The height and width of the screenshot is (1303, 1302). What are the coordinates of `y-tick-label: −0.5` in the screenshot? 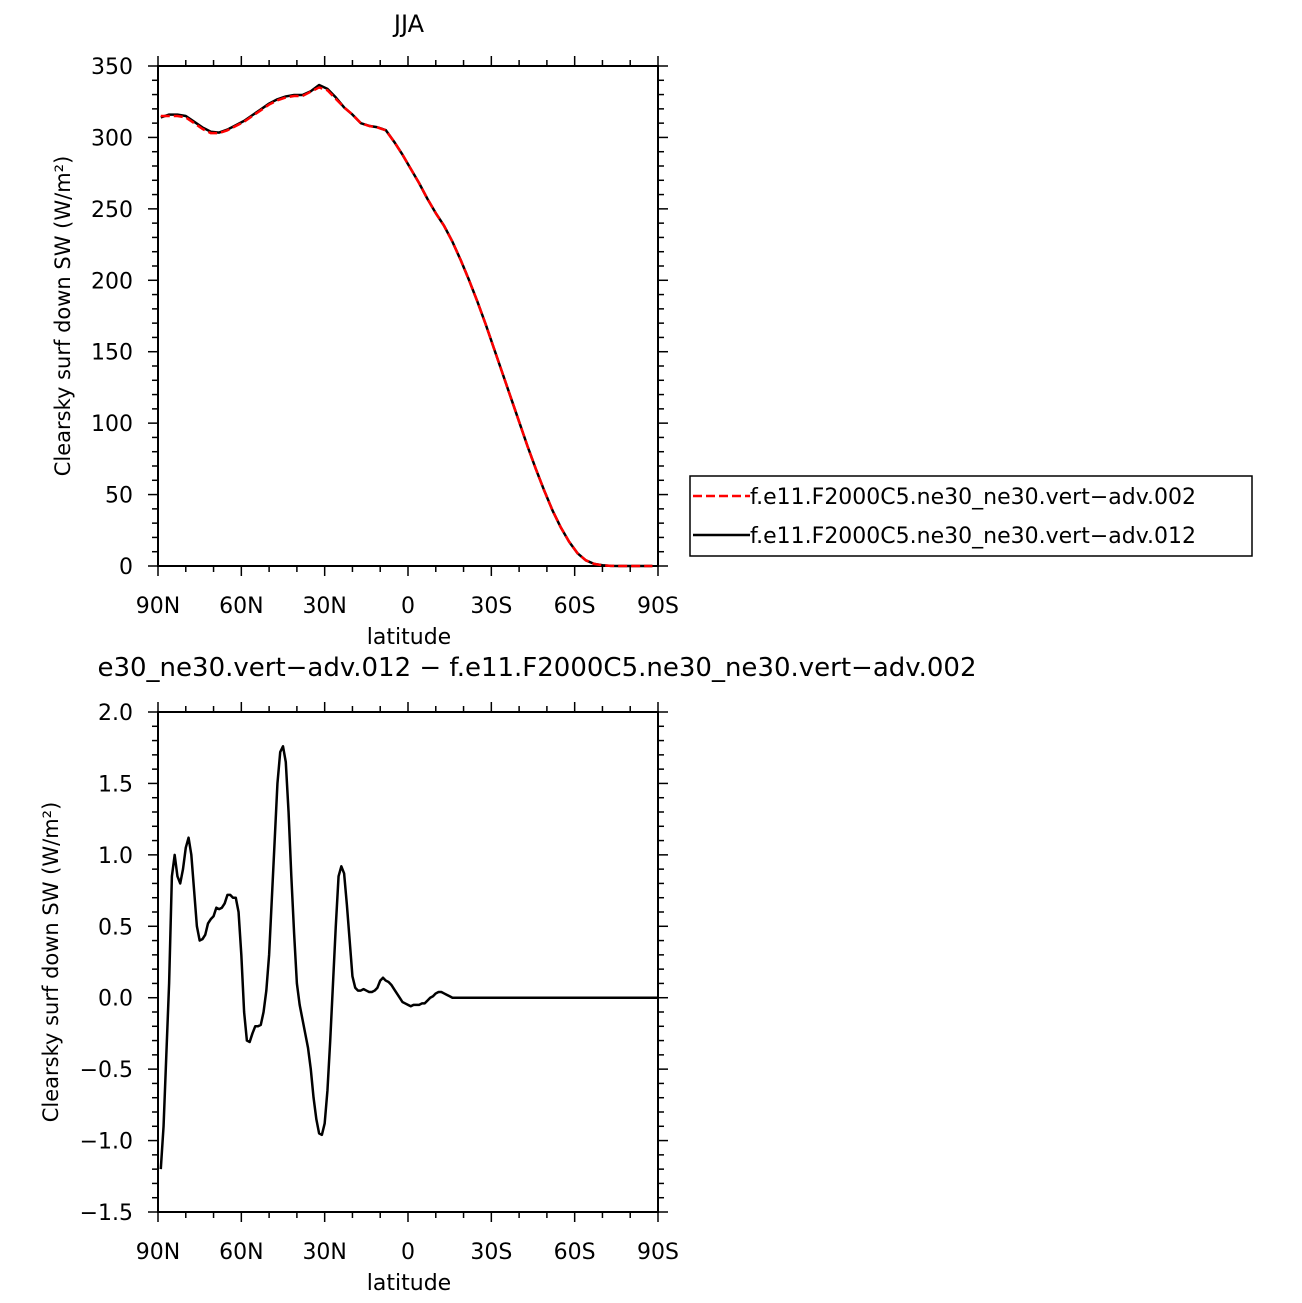 It's located at (106, 1070).